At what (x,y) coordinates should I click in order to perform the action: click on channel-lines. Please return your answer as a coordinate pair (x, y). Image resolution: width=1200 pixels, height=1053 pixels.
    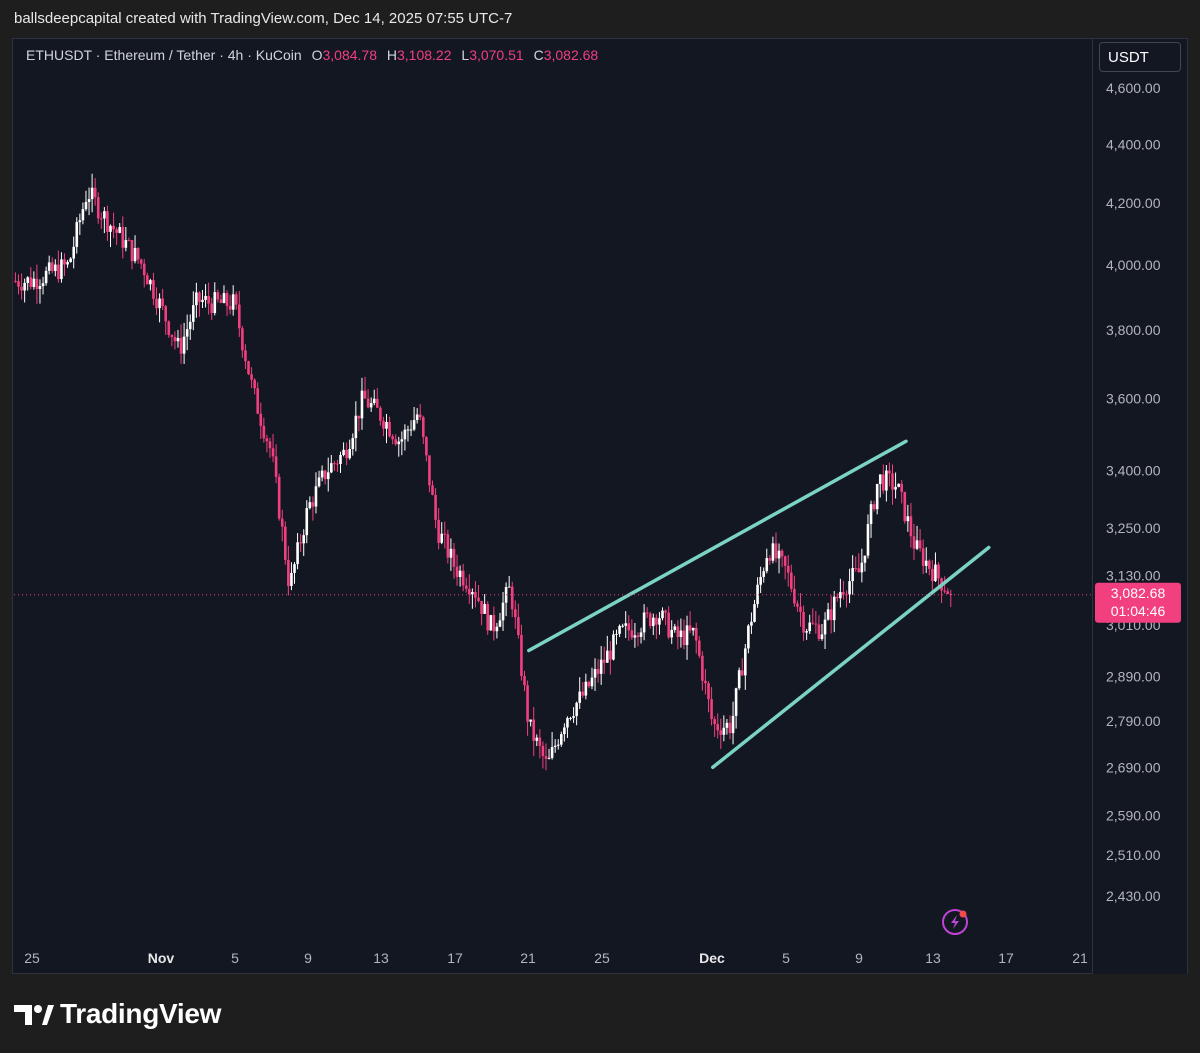
    Looking at the image, I should click on (759, 604).